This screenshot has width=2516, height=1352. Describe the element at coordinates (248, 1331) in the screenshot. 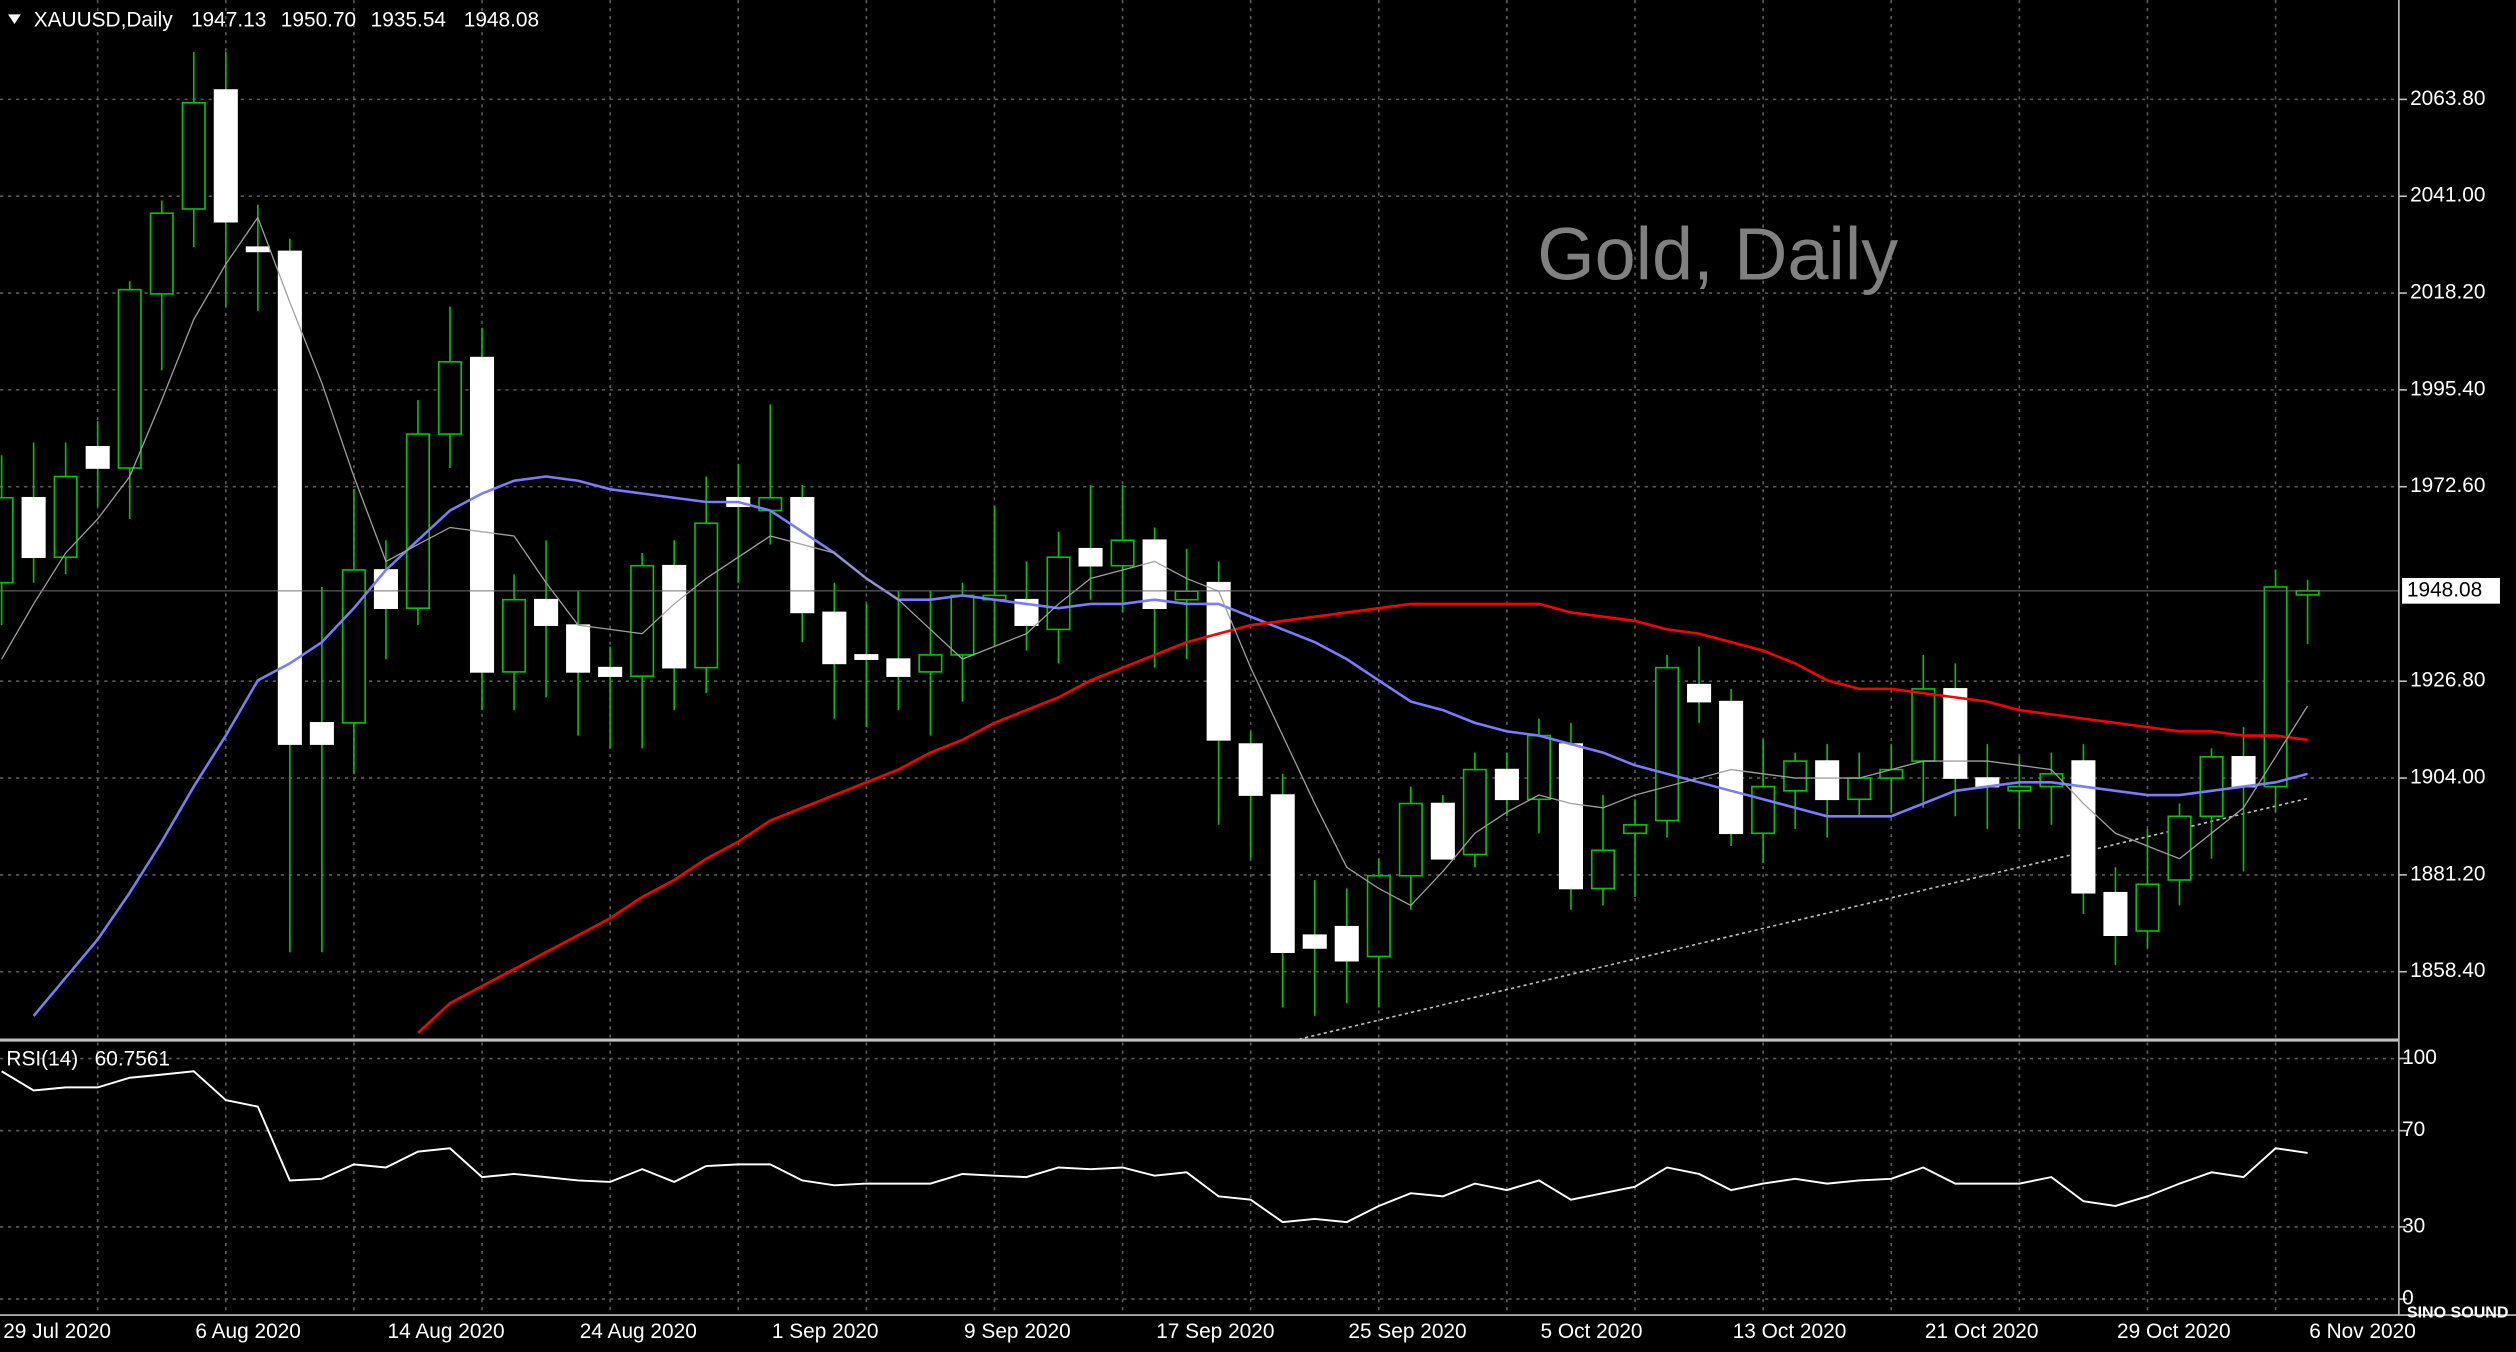

I see `x-tick-label: 6 Aug 2020` at that location.